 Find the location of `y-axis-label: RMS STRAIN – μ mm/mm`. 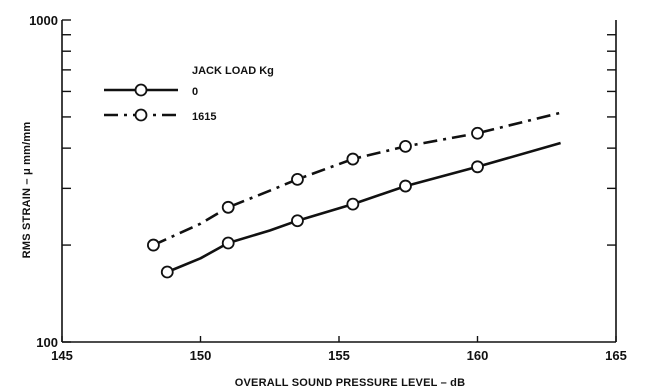

y-axis-label: RMS STRAIN – μ mm/mm is located at coordinates (27, 190).